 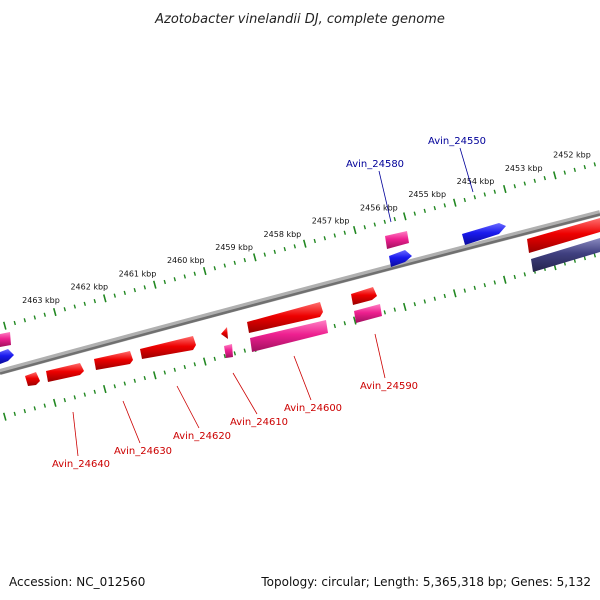 I want to click on scale-label-2455: 2455 kbp, so click(x=427, y=194).